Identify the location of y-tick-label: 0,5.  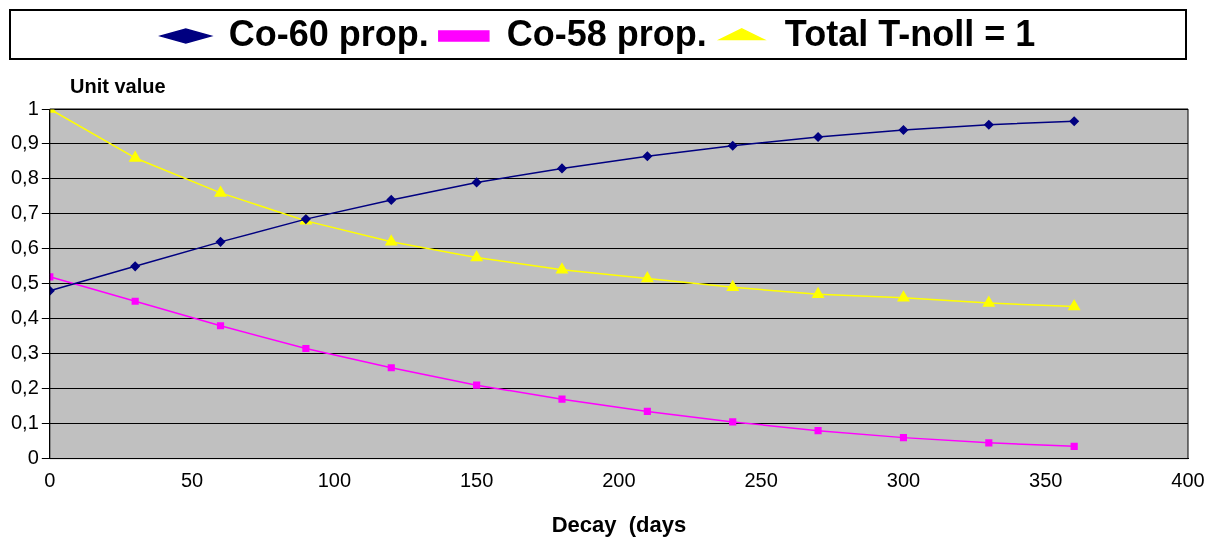
(24, 282).